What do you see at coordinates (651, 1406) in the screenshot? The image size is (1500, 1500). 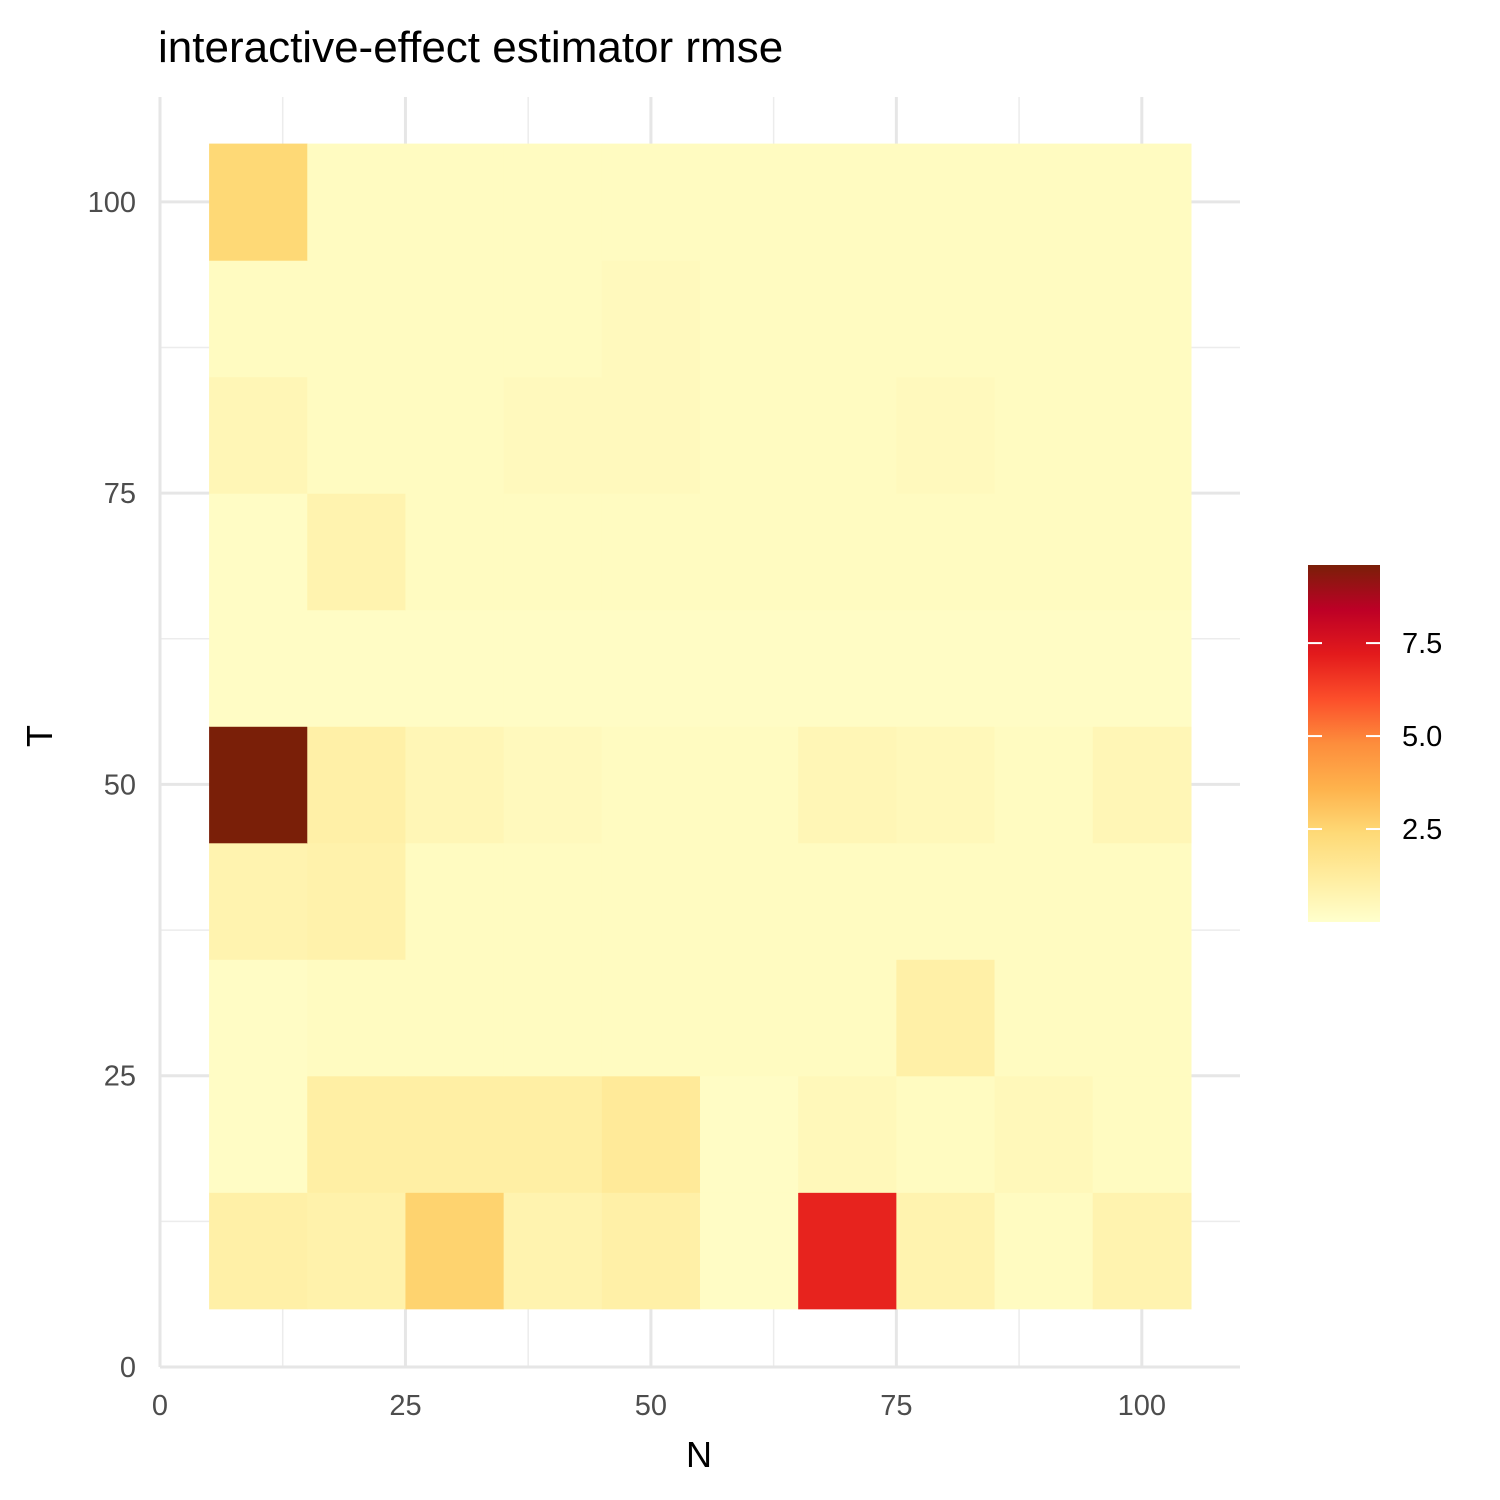 I see `x-tick-label: 50` at bounding box center [651, 1406].